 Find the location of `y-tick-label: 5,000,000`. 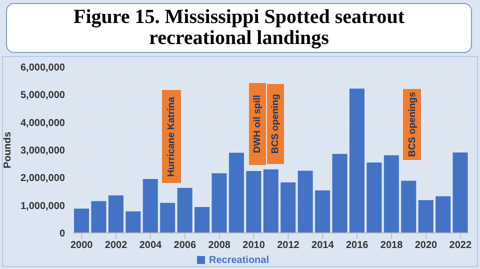

y-tick-label: 5,000,000 is located at coordinates (43, 96).